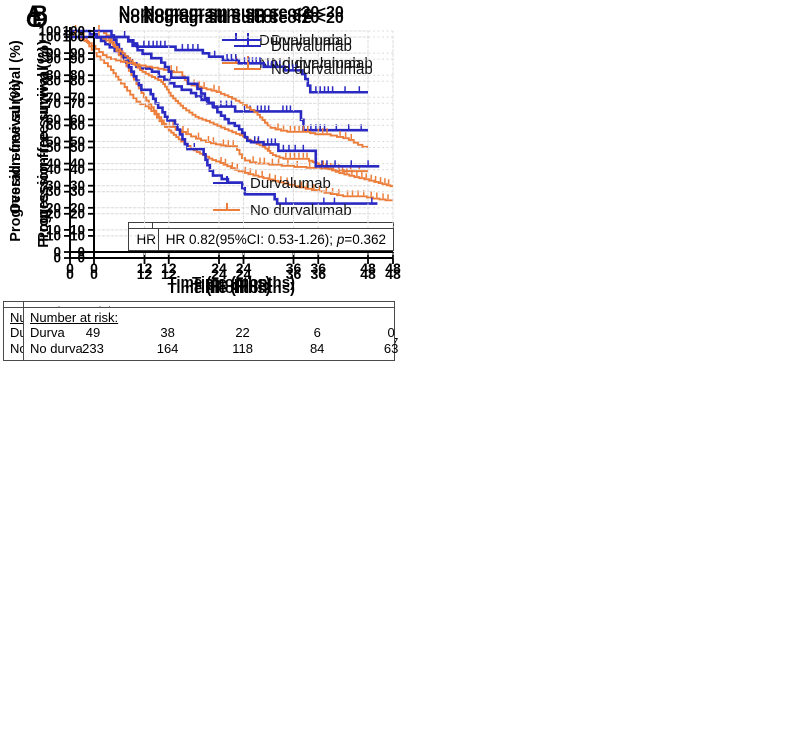 The image size is (800, 731). What do you see at coordinates (74, 317) in the screenshot?
I see `risk-table-header: Number at risk:` at bounding box center [74, 317].